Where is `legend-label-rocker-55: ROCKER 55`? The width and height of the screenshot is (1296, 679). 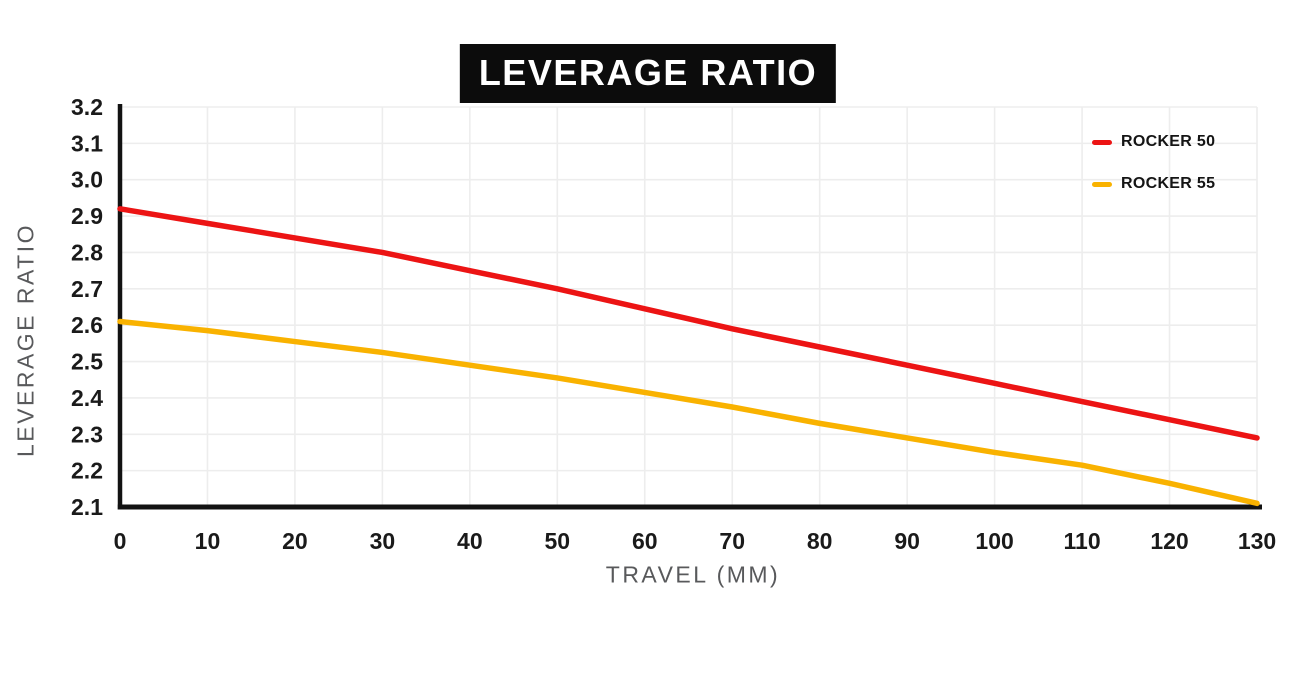 legend-label-rocker-55: ROCKER 55 is located at coordinates (1168, 183).